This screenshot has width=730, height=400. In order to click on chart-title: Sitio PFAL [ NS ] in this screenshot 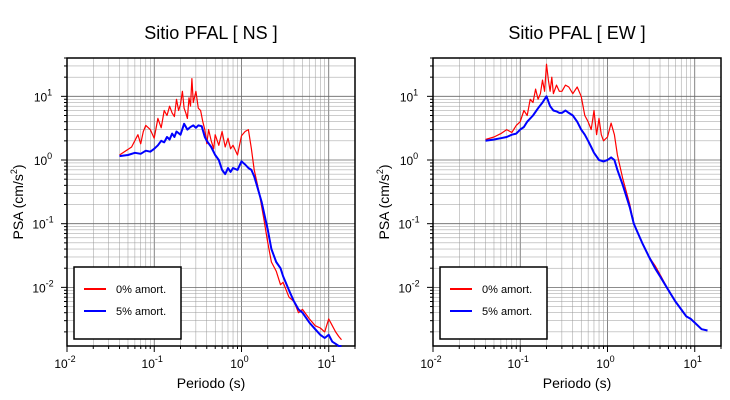, I will do `click(210, 33)`.